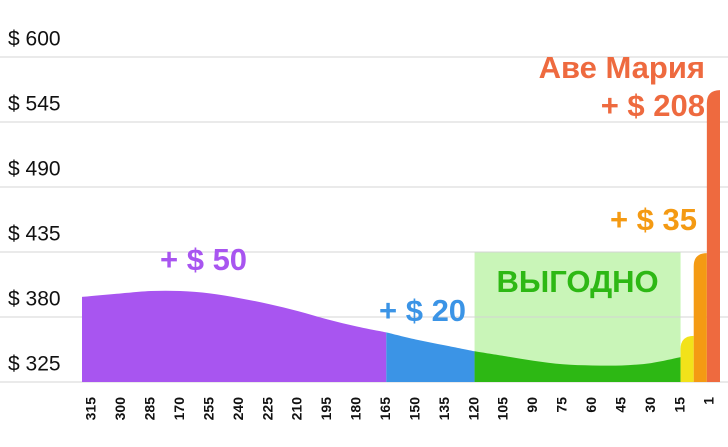 This screenshot has width=728, height=447. What do you see at coordinates (591, 405) in the screenshot?
I see `x-tick-label: 60` at bounding box center [591, 405].